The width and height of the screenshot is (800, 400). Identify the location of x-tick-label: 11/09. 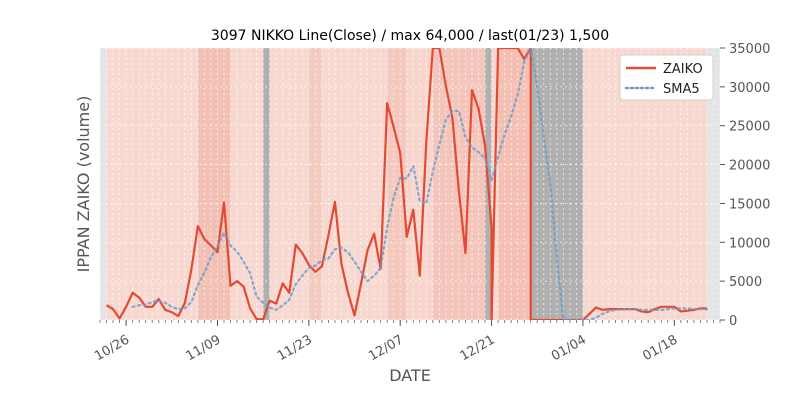
(204, 348).